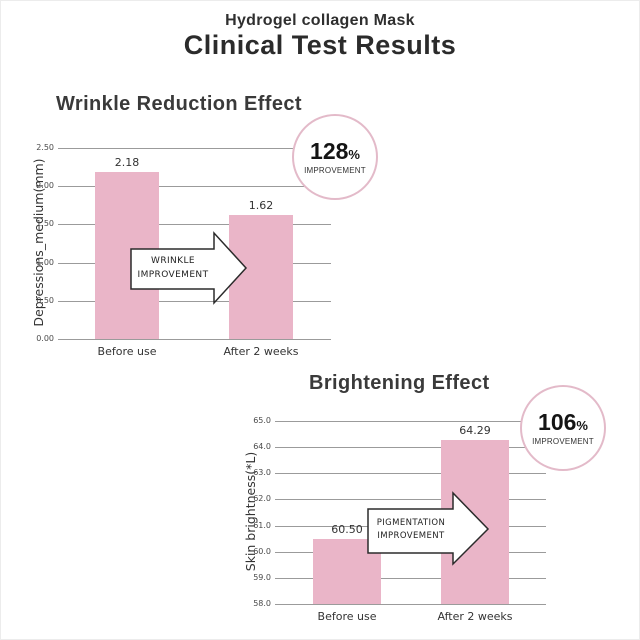  What do you see at coordinates (261, 206) in the screenshot?
I see `bar-value-label: 1.62` at bounding box center [261, 206].